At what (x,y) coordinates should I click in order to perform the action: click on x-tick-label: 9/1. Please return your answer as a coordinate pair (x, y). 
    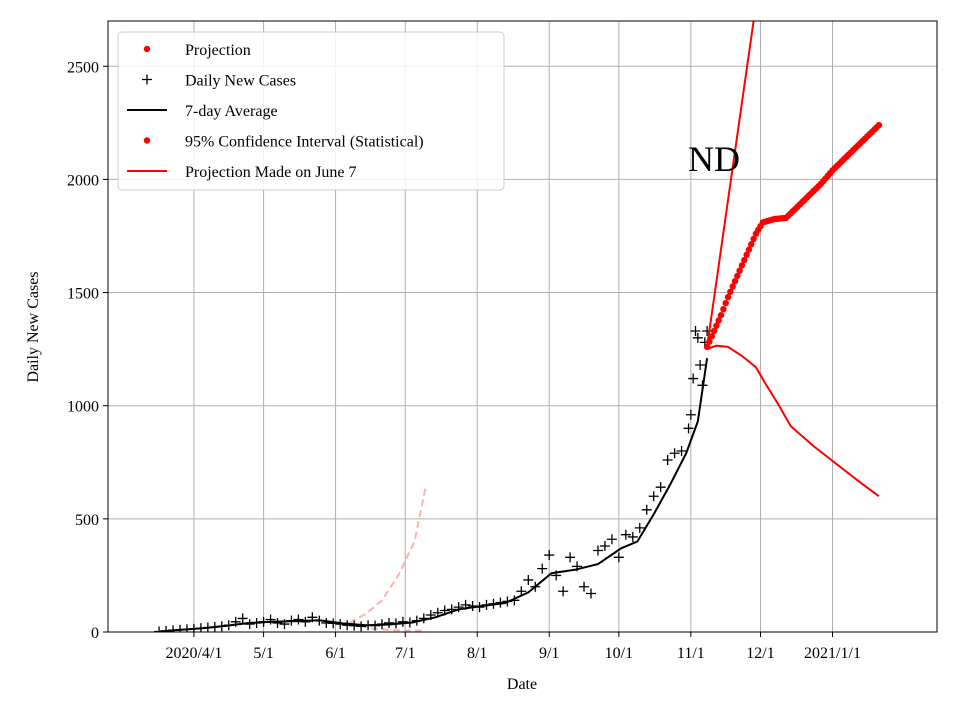
    Looking at the image, I should click on (549, 653).